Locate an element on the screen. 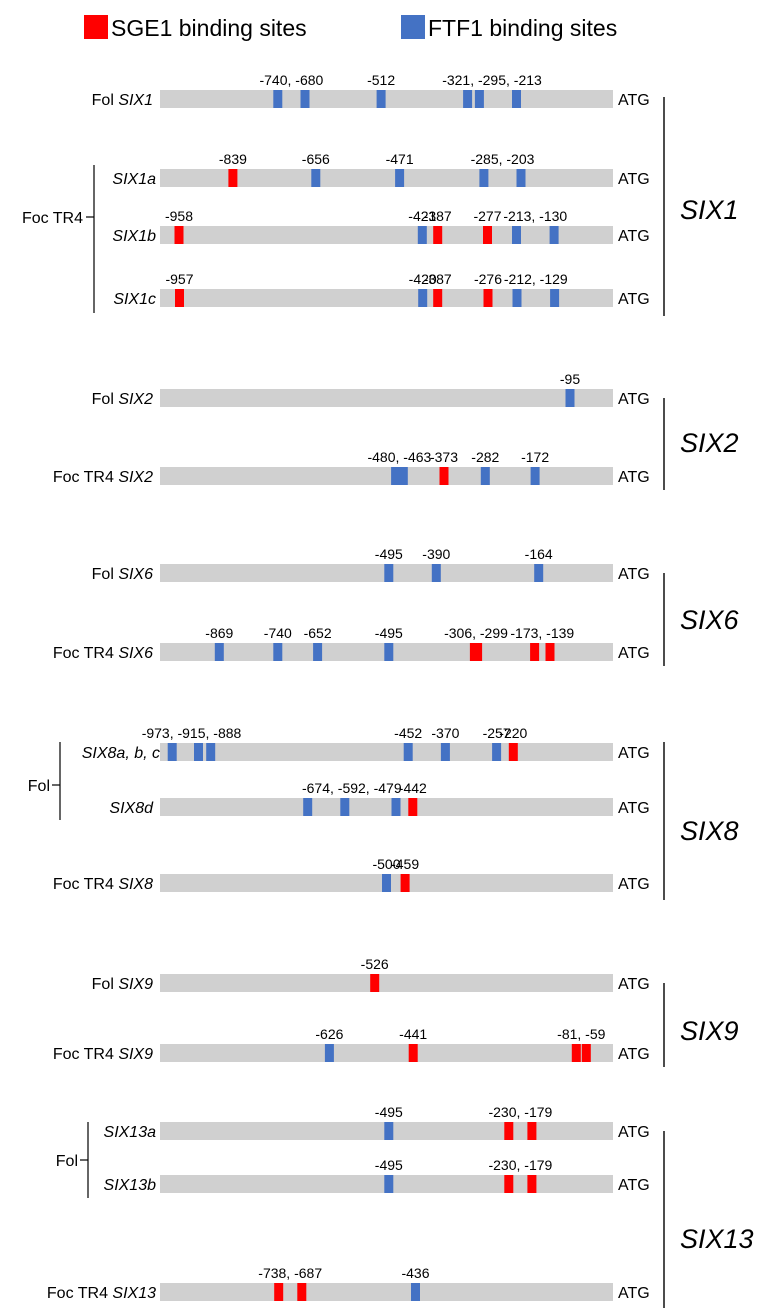 This screenshot has width=771, height=1310. row-label: Fol SIX6 is located at coordinates (122, 574).